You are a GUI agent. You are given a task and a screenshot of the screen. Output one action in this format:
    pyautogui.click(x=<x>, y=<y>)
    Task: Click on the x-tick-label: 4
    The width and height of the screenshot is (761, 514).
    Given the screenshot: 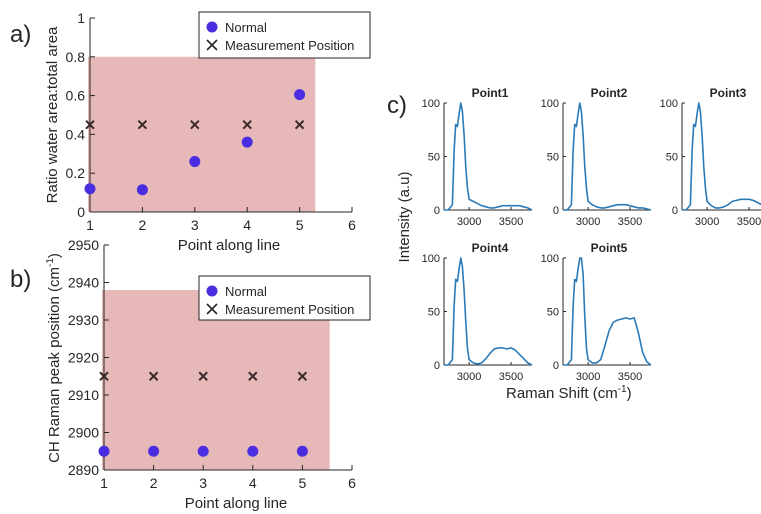 What is the action you would take?
    pyautogui.click(x=247, y=225)
    